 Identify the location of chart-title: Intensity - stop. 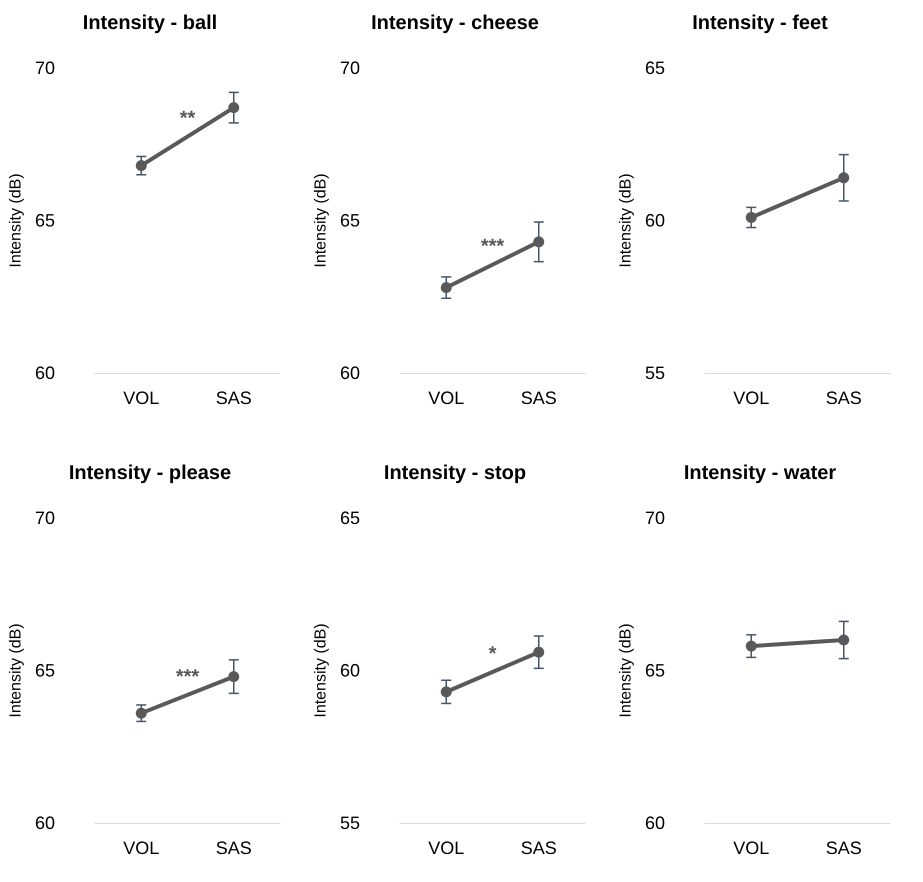
(455, 473).